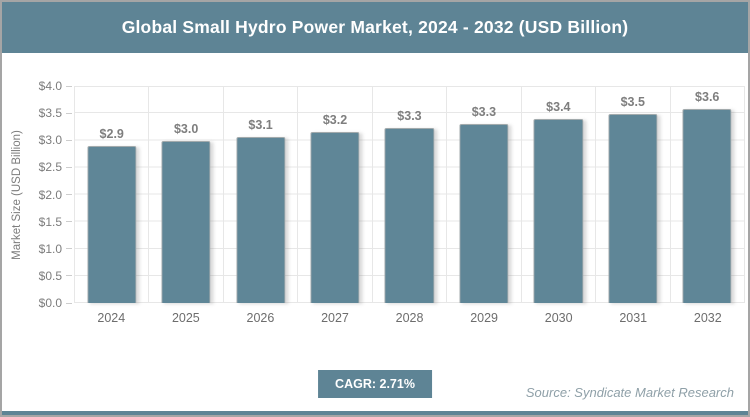  Describe the element at coordinates (409, 215) in the screenshot. I see `bar-2028` at that location.